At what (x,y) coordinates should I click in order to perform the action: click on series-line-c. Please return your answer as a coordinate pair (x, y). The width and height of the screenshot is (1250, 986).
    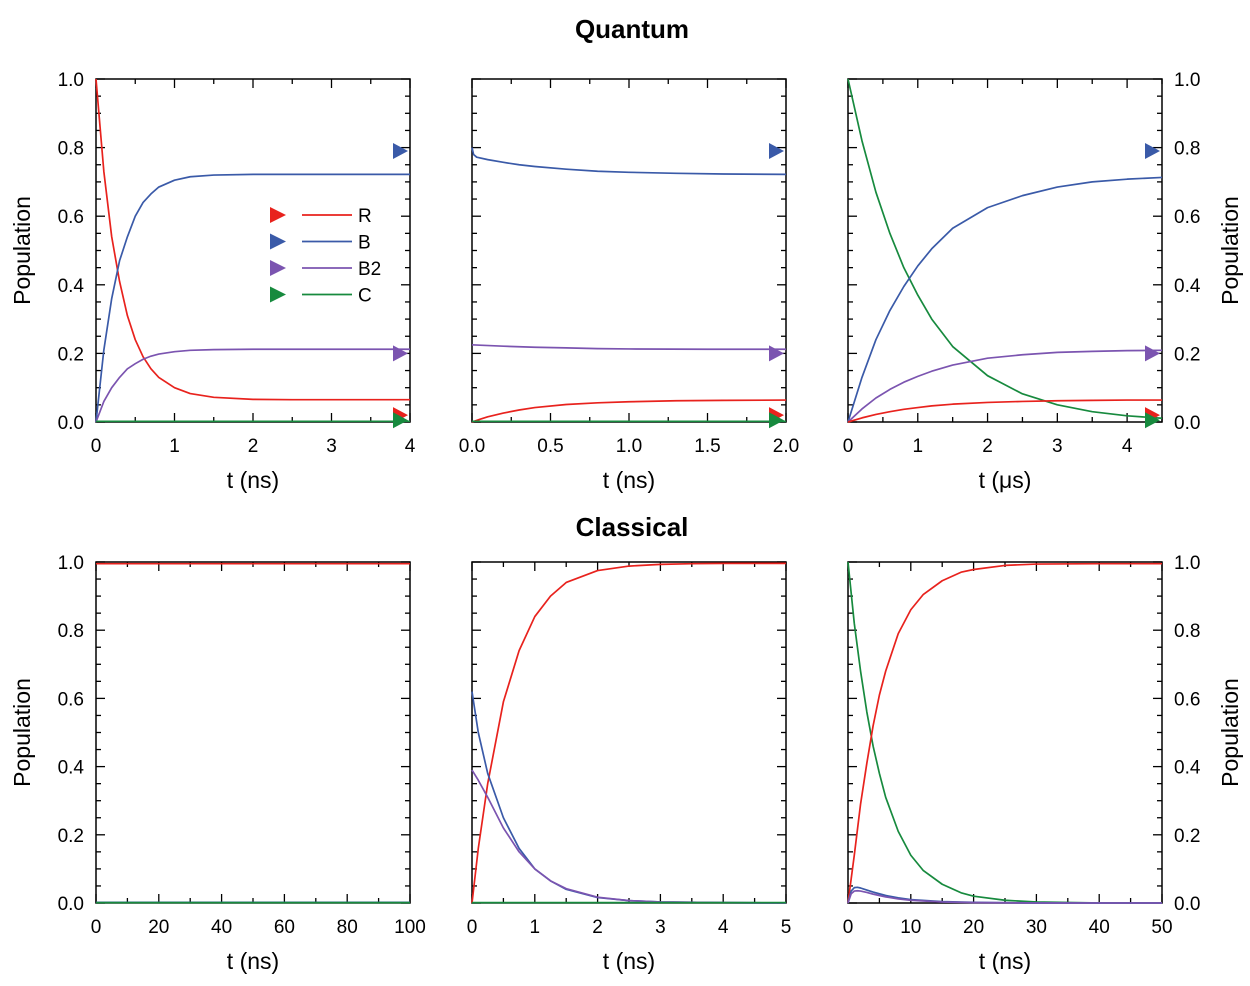
    Looking at the image, I should click on (1005, 249).